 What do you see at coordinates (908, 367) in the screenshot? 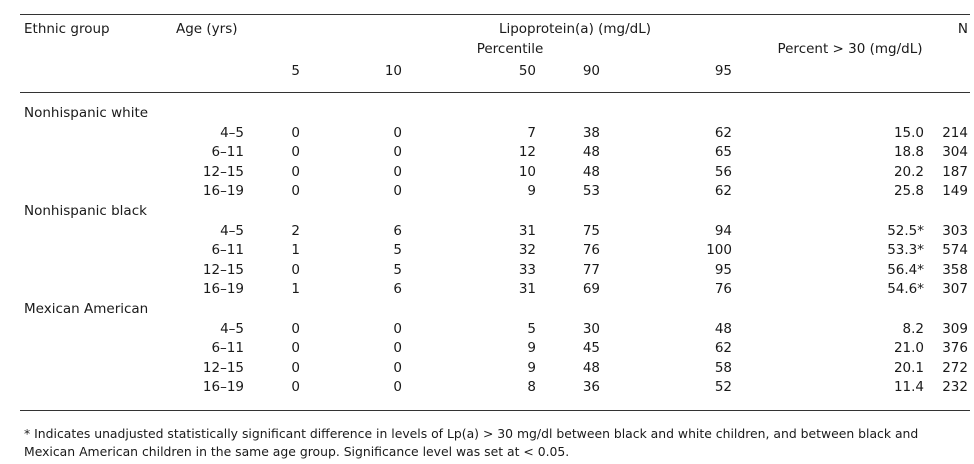
I see `cell-percent: 20.1` at bounding box center [908, 367].